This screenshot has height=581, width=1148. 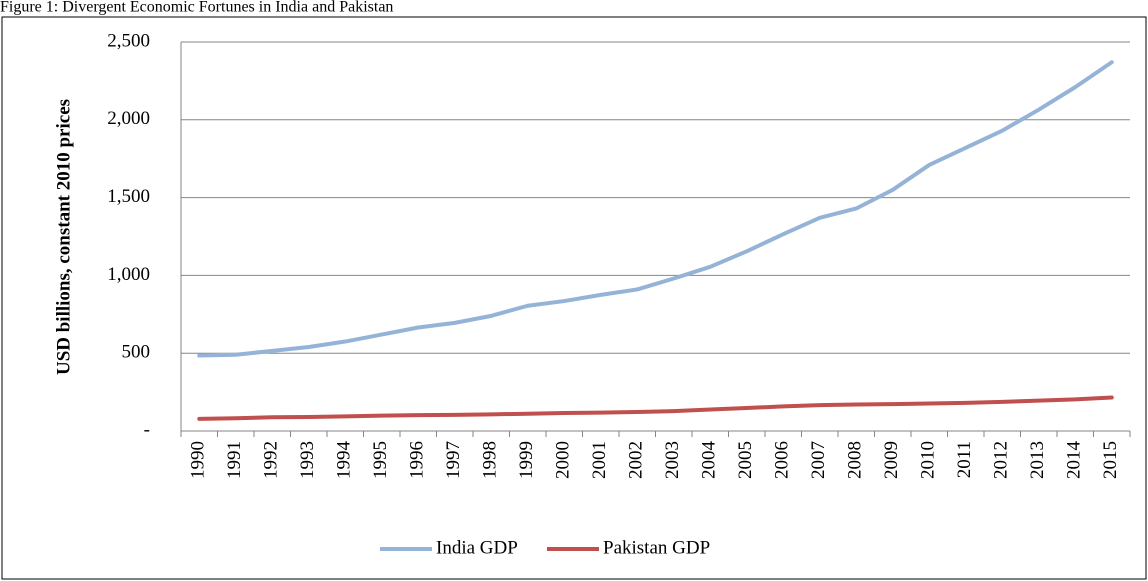 What do you see at coordinates (63, 237) in the screenshot?
I see `y-axis-label: USD billions, constant 2010 prices` at bounding box center [63, 237].